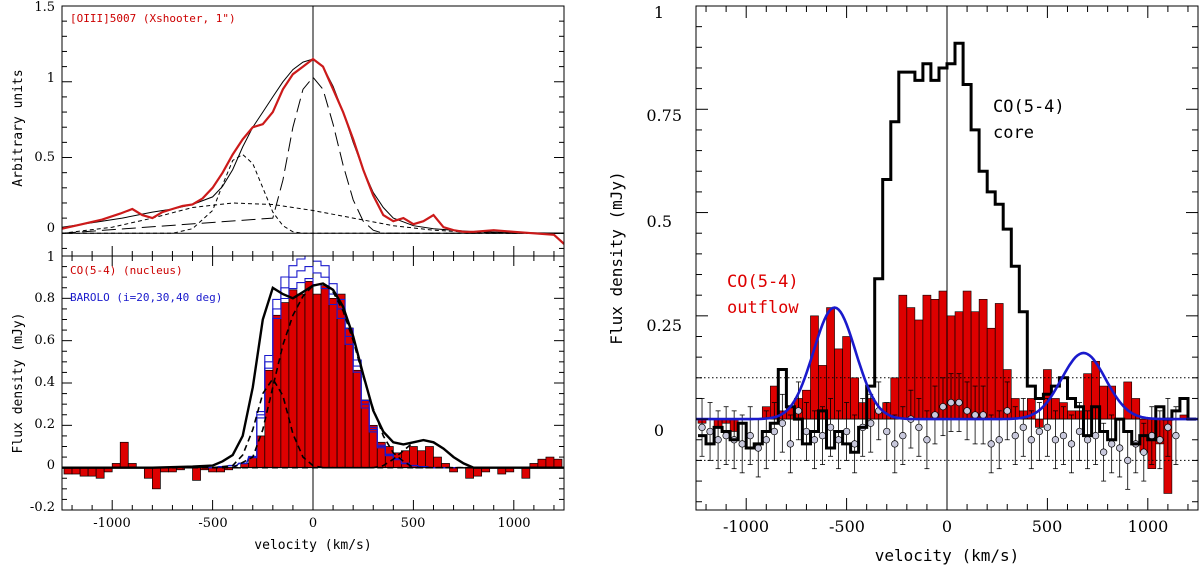 The height and width of the screenshot is (570, 1200). I want to click on co-core-outflow-xlabel: velocity (km/s), so click(947, 555).